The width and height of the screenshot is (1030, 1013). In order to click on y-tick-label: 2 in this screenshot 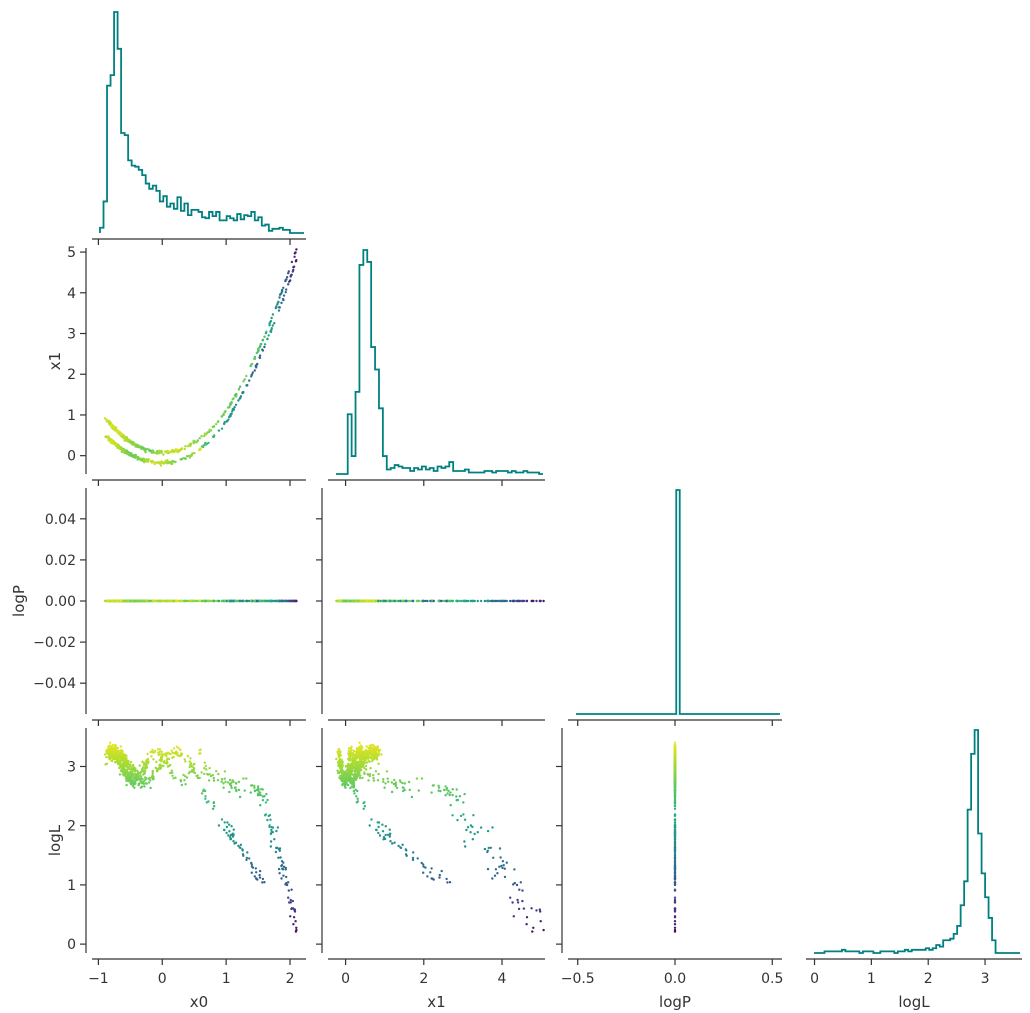, I will do `click(71, 375)`.